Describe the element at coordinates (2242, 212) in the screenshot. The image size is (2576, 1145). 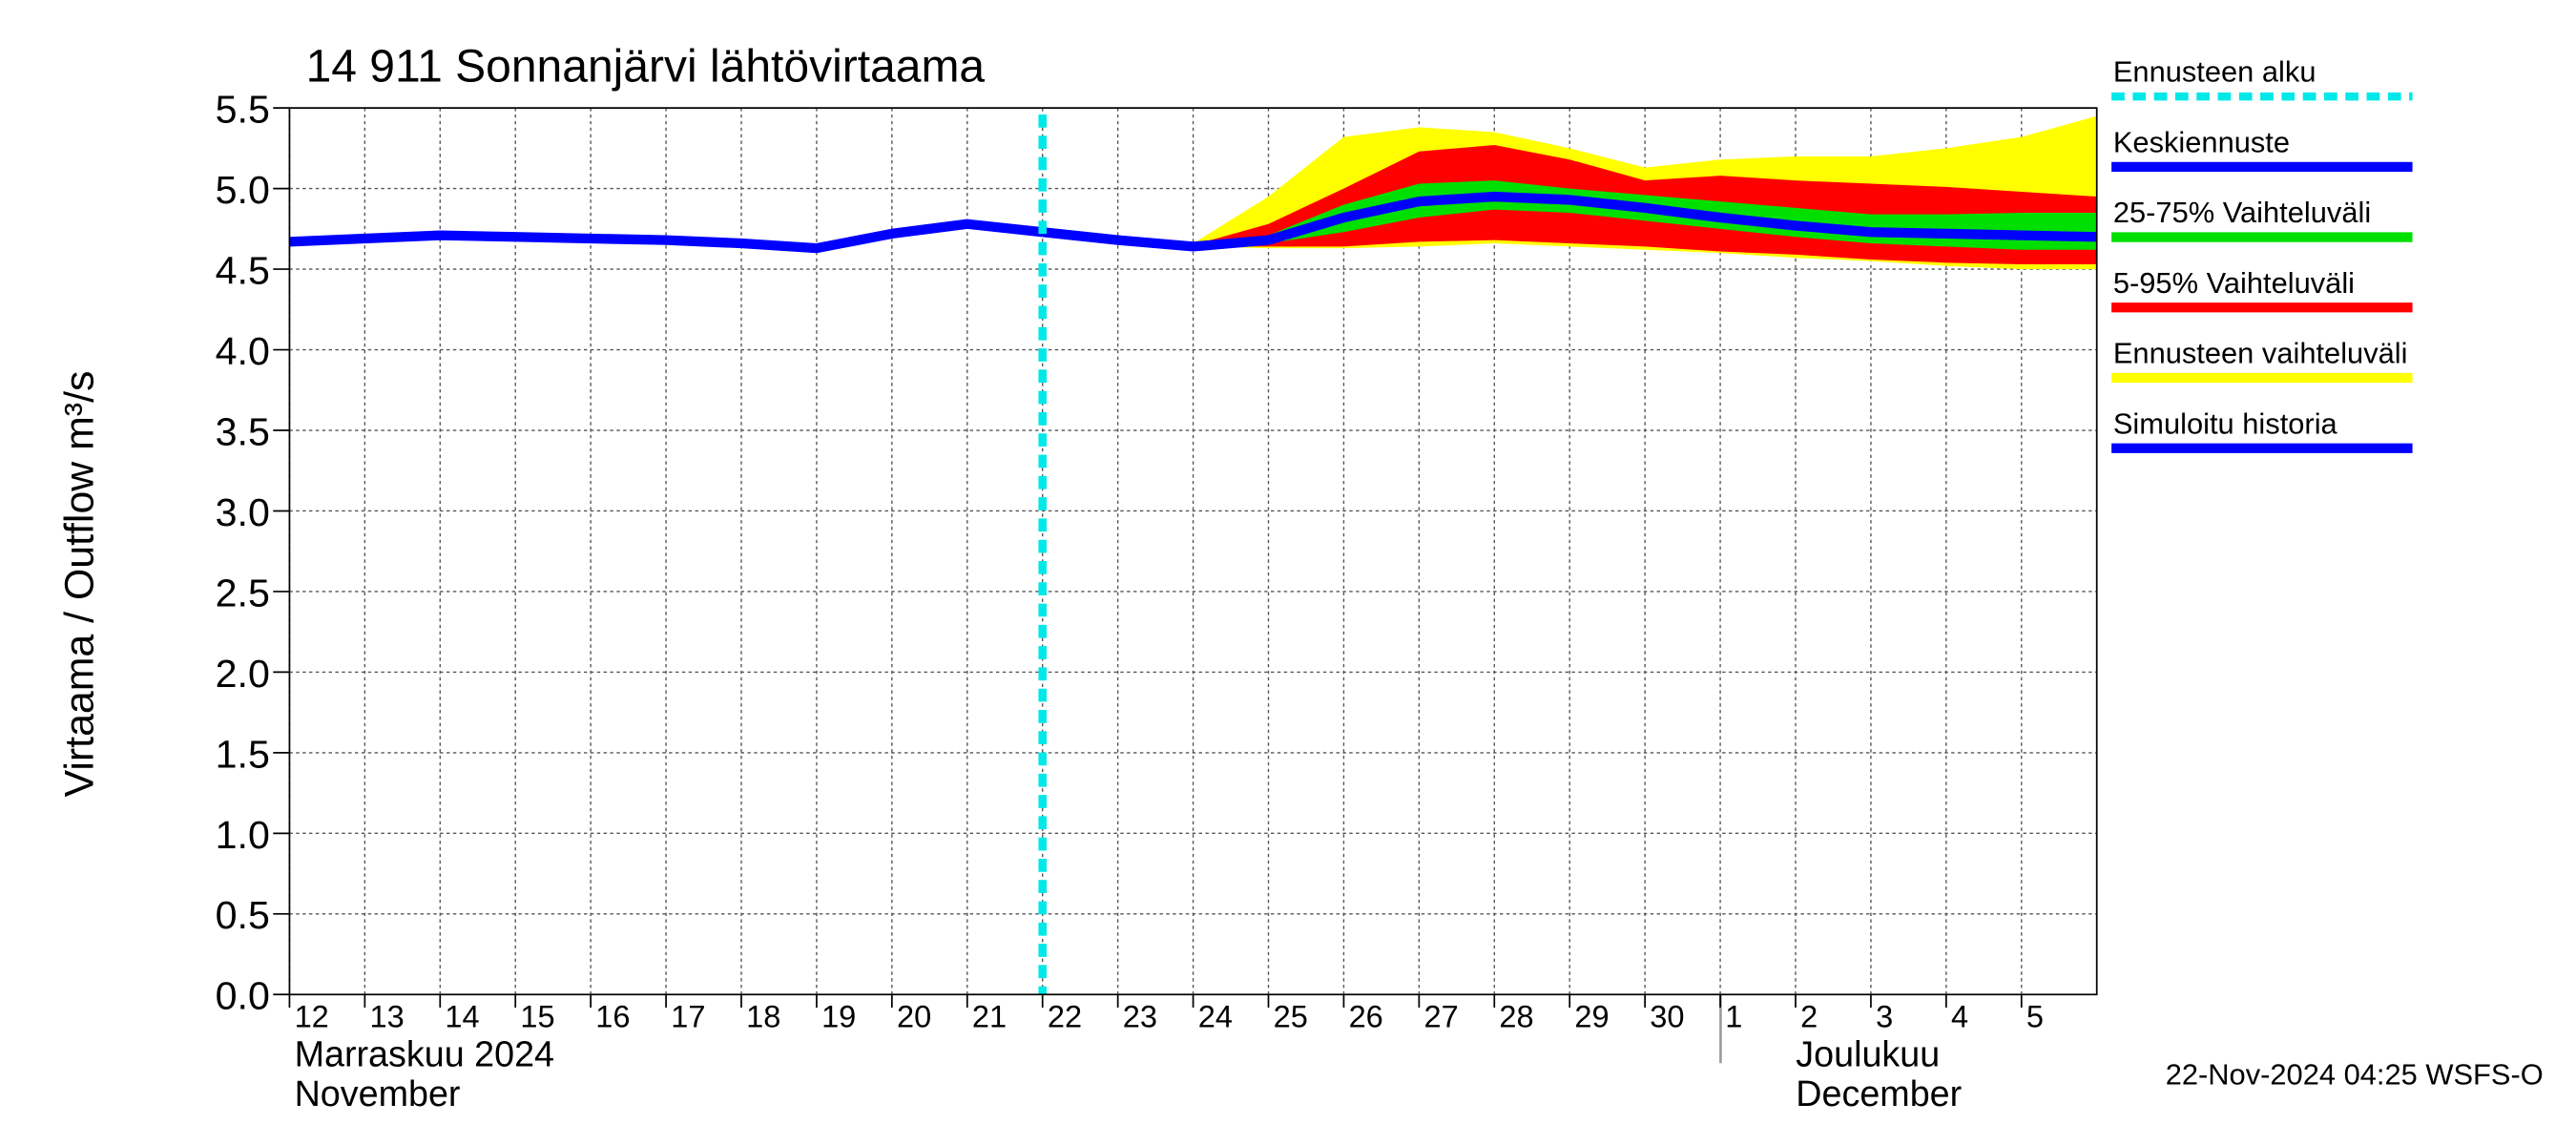
I see `legend-label: 25-75% Vaihteluväli` at that location.